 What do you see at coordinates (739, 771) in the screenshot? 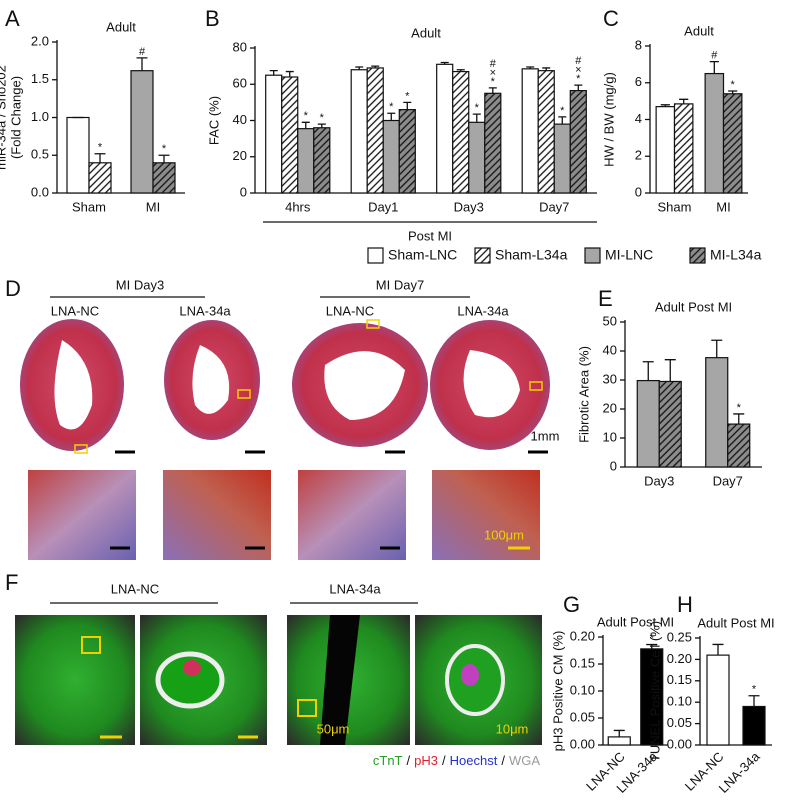
I see `x-tick-label: LNA-34a` at bounding box center [739, 771].